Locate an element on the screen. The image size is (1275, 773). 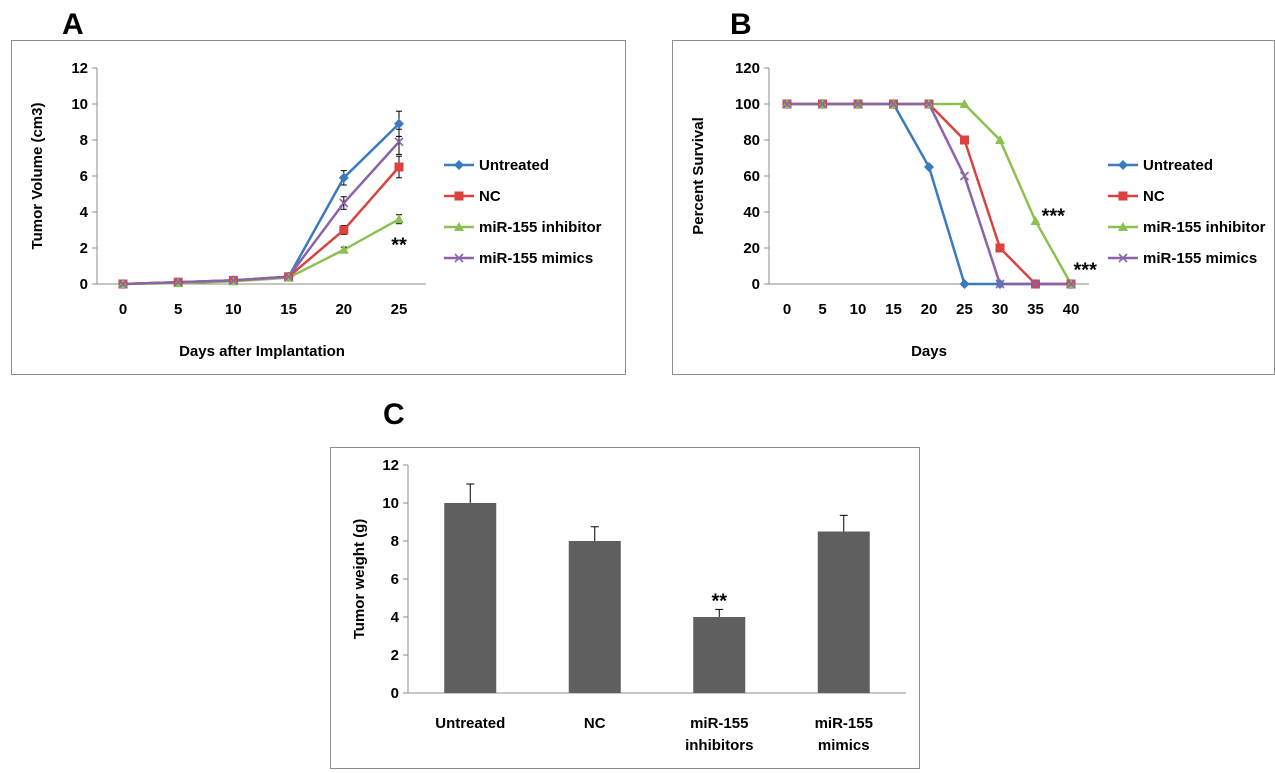
panel-a-significance-label: ** is located at coordinates (399, 245).